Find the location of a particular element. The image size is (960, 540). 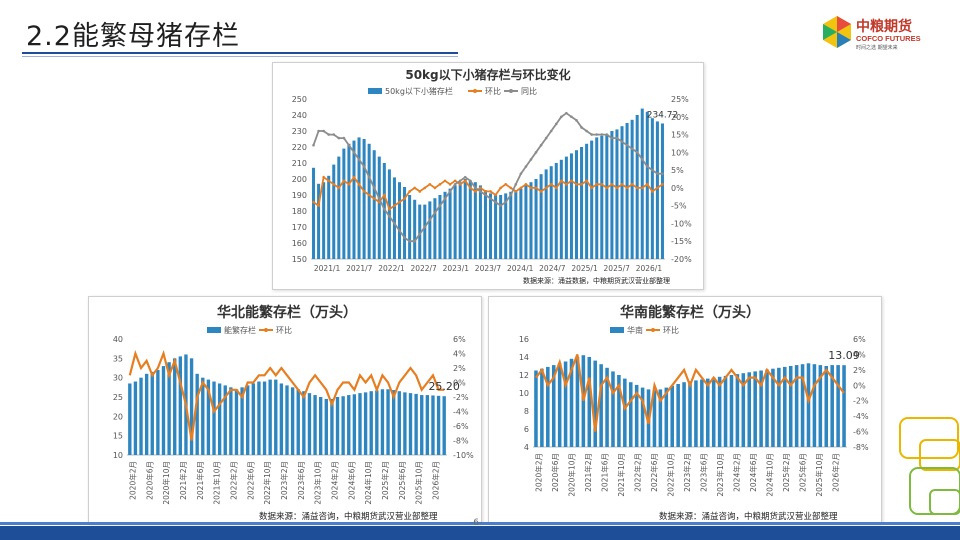

y-tick-label: 14 is located at coordinates (524, 357).